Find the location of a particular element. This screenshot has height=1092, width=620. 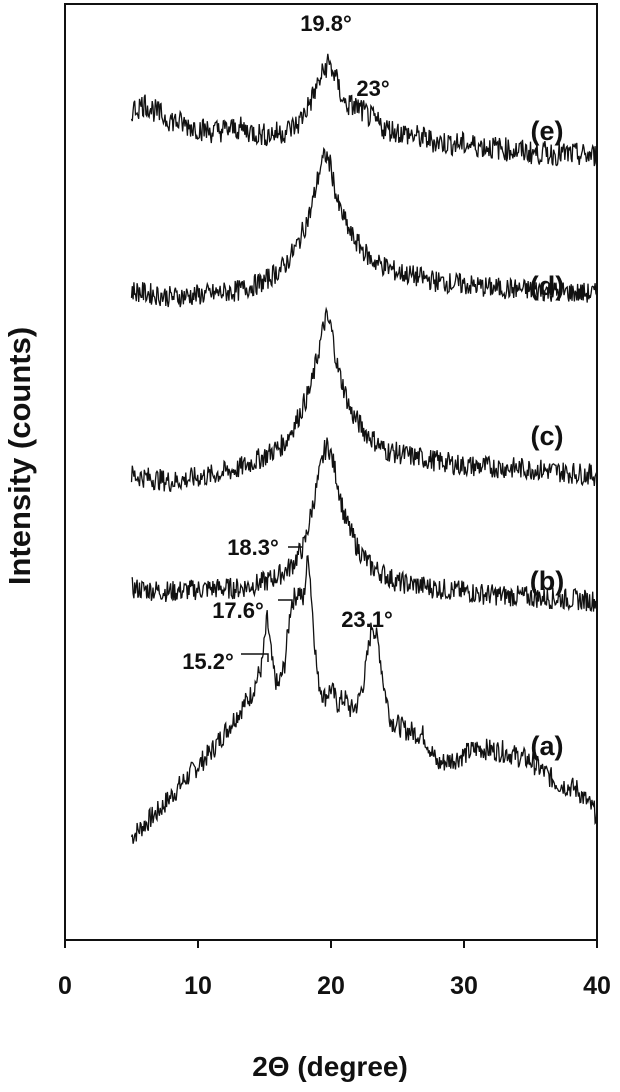

series-line-b is located at coordinates (364, 525).